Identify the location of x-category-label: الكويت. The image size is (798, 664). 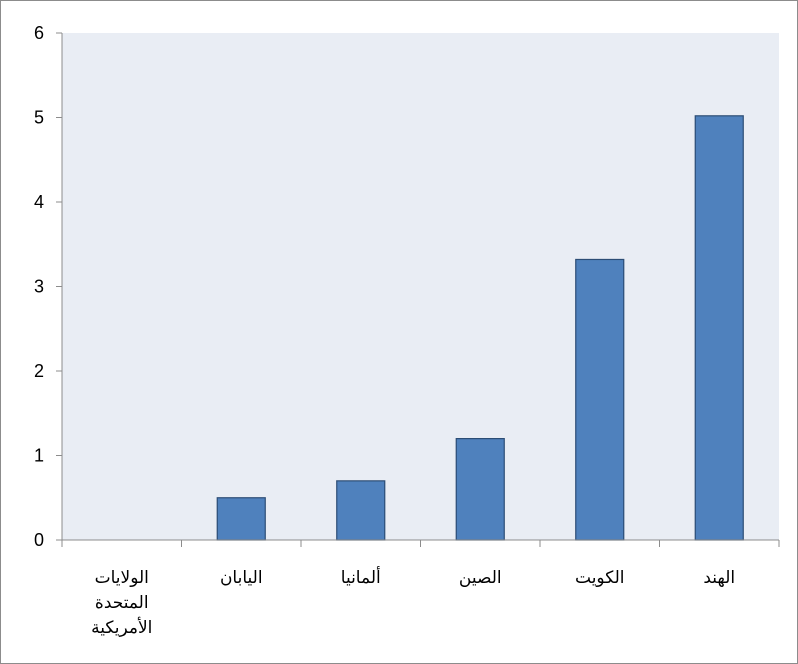
(600, 578).